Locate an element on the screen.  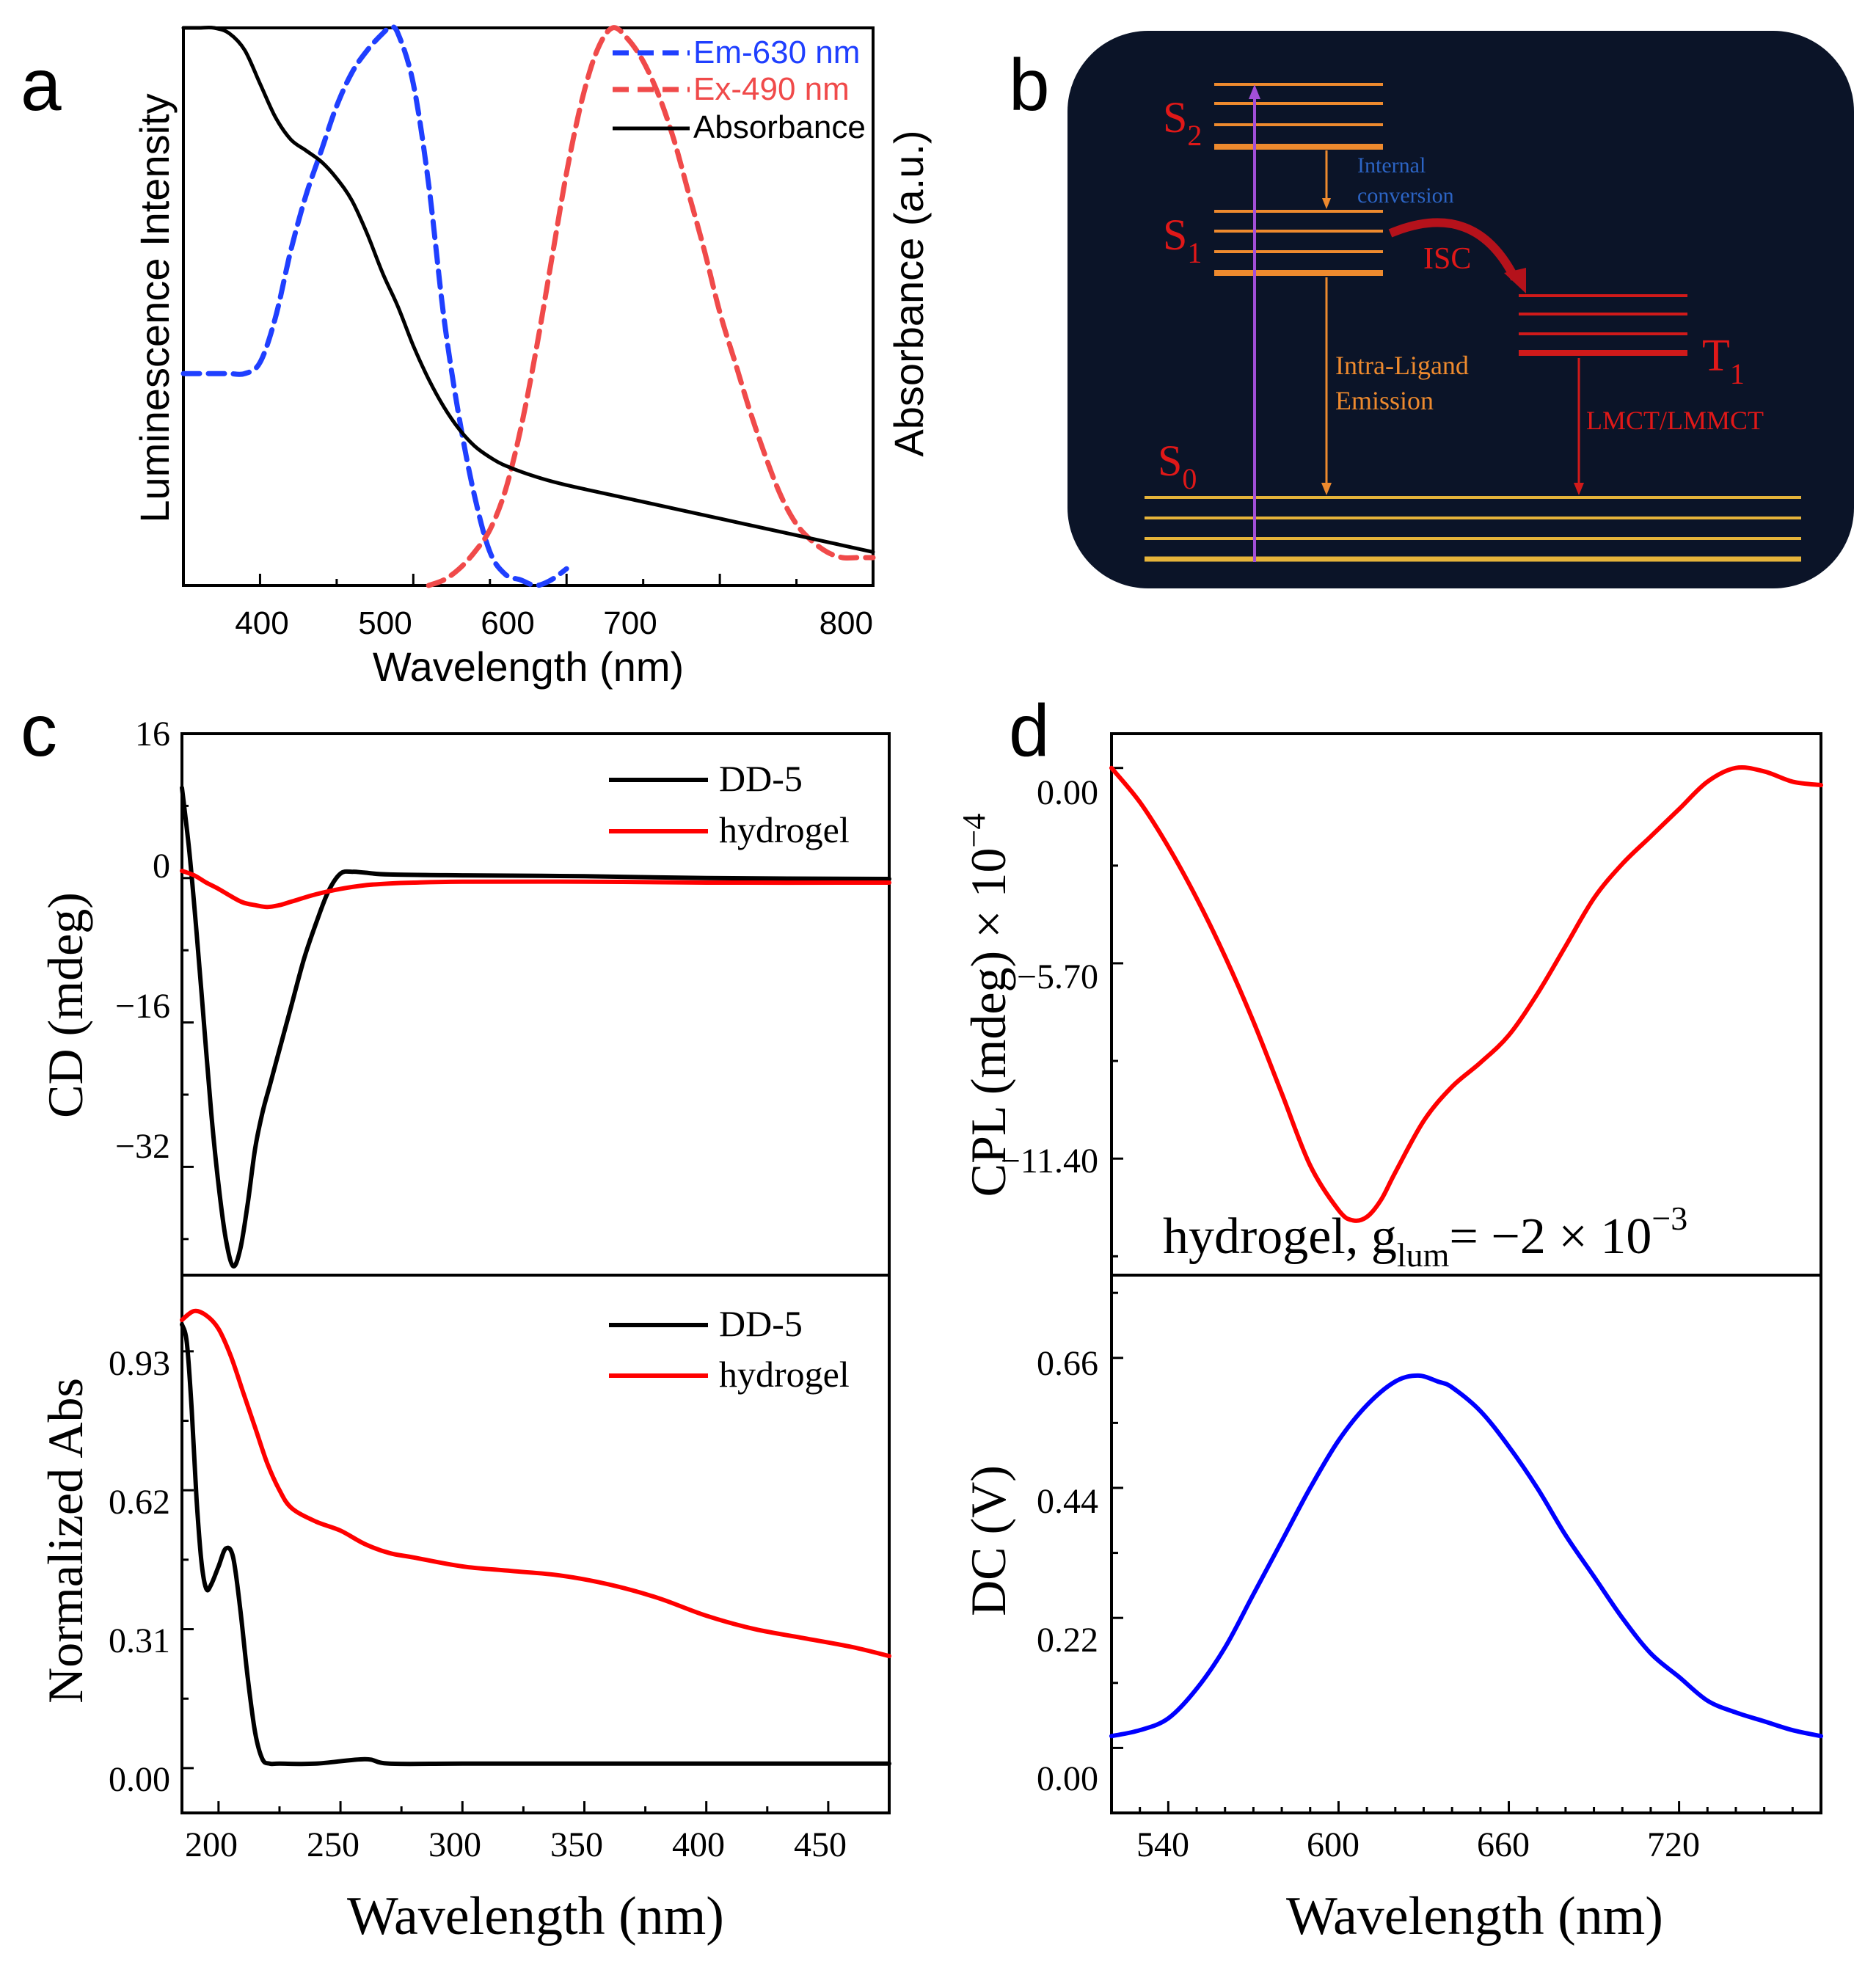
c-xtick-label: 250 is located at coordinates (333, 1844).